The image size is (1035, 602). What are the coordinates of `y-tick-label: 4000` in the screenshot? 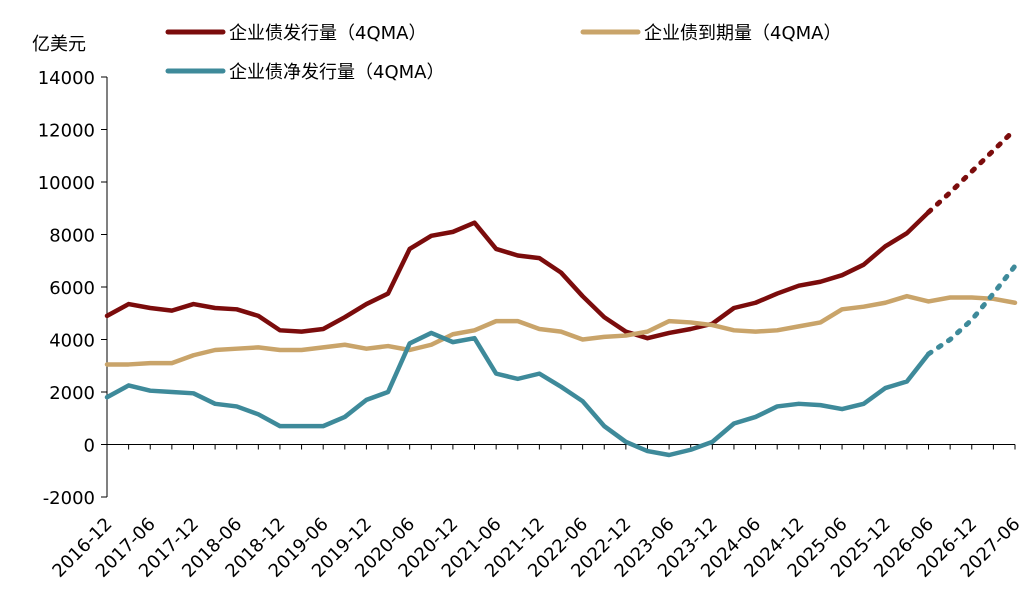 It's located at (72, 341).